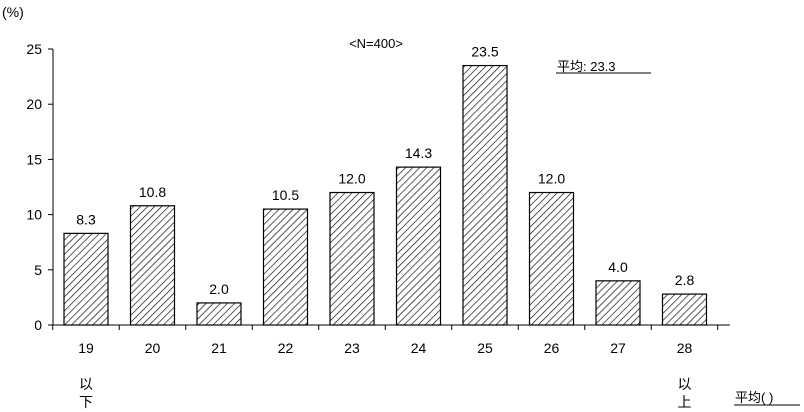  Describe the element at coordinates (485, 348) in the screenshot. I see `x-tick-label-25: 25` at that location.